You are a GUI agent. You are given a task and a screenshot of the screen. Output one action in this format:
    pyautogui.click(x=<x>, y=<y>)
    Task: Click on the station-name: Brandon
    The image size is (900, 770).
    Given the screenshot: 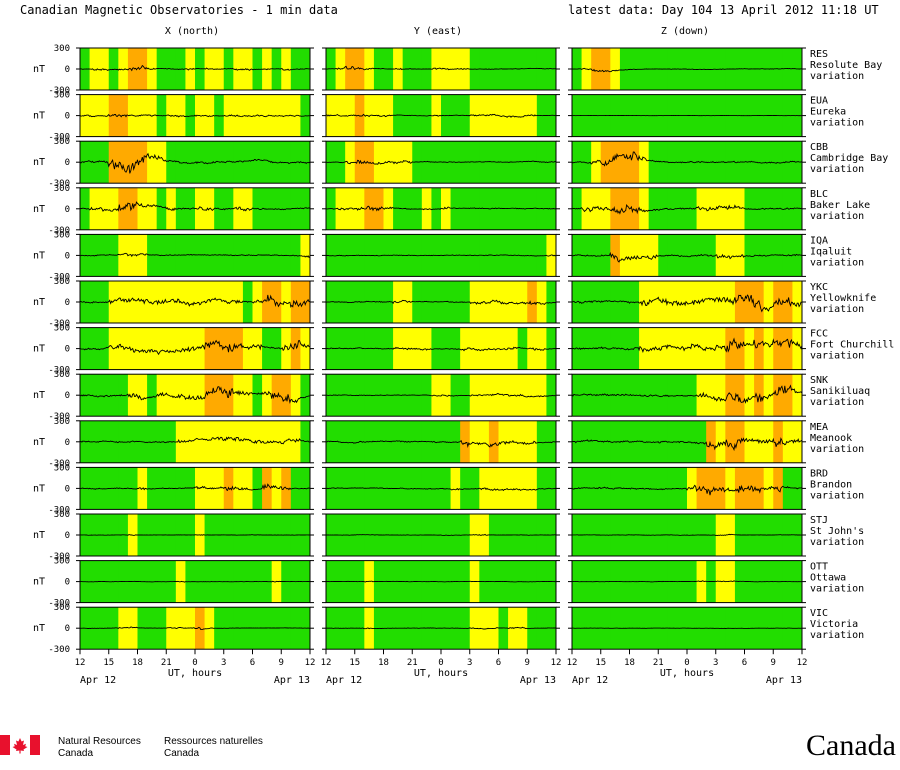 What is the action you would take?
    pyautogui.click(x=831, y=484)
    